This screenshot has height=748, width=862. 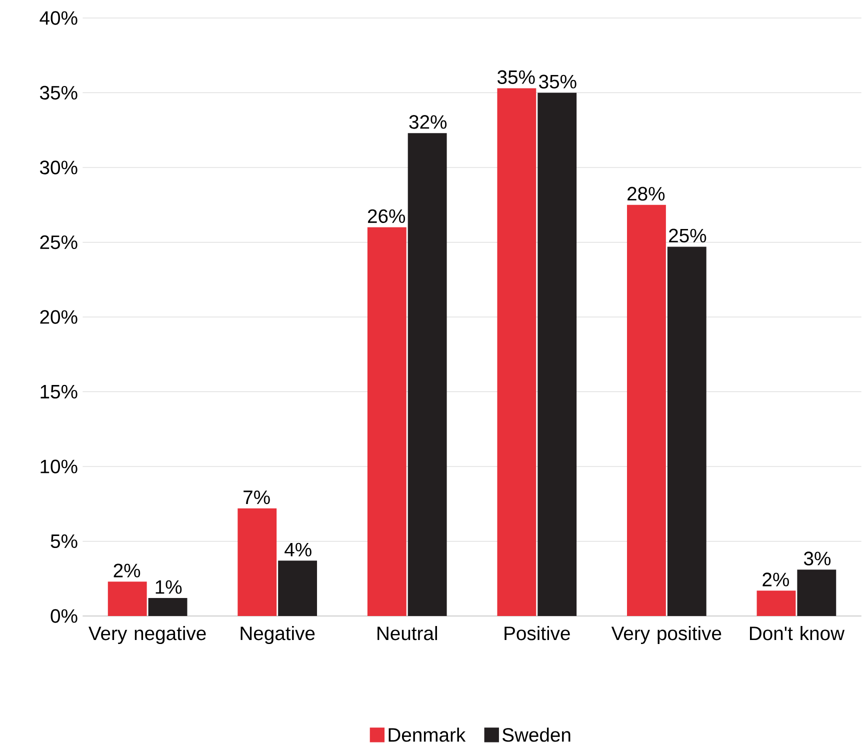 I want to click on y-tick-label: 15%, so click(x=59, y=391).